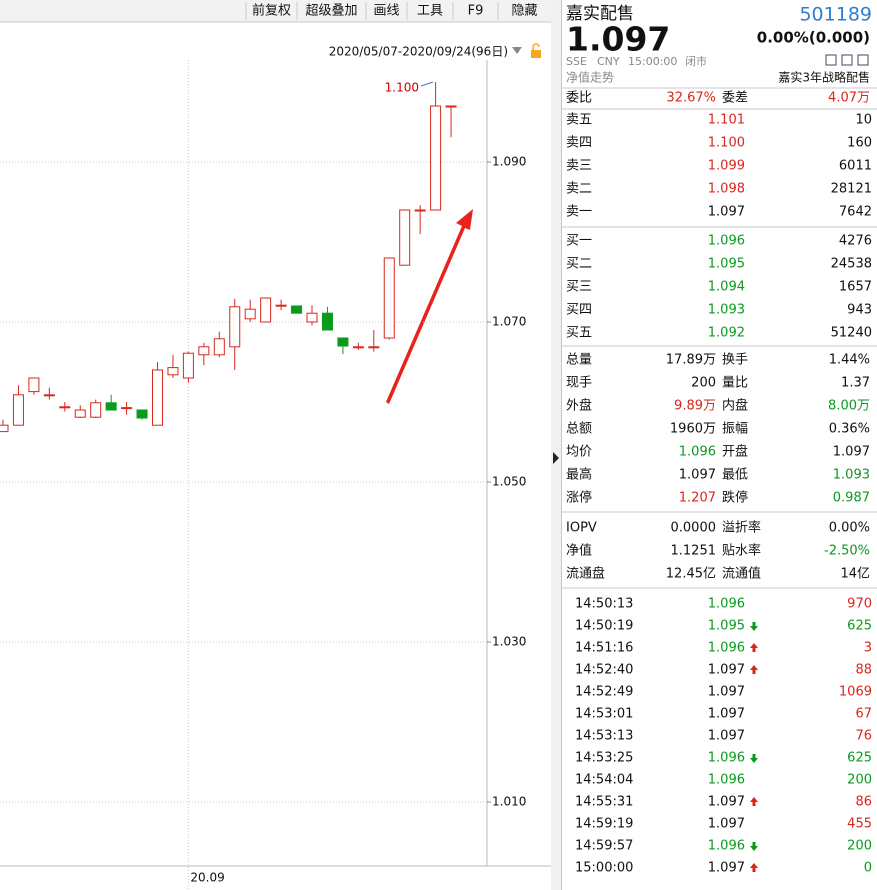 The width and height of the screenshot is (877, 890). Describe the element at coordinates (427, 84) in the screenshot. I see `max-pointer` at that location.